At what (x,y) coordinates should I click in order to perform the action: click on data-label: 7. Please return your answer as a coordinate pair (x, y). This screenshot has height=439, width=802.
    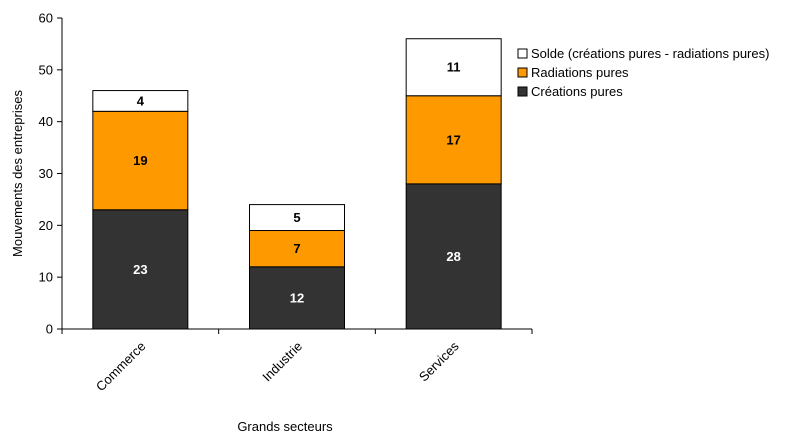
    Looking at the image, I should click on (296, 248).